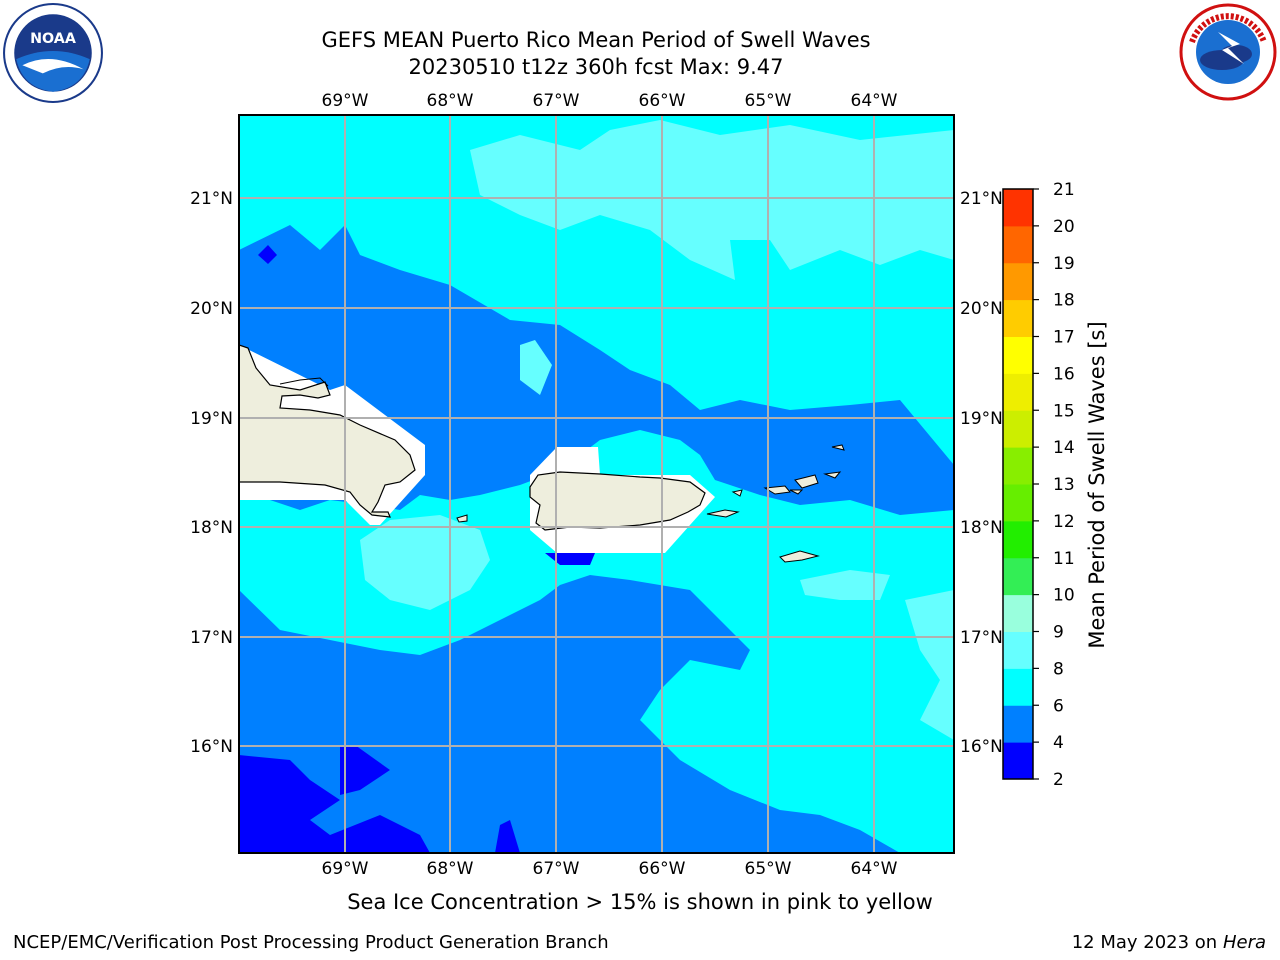 This screenshot has width=1280, height=960. I want to click on field-8-9-southeast, so click(845, 585).